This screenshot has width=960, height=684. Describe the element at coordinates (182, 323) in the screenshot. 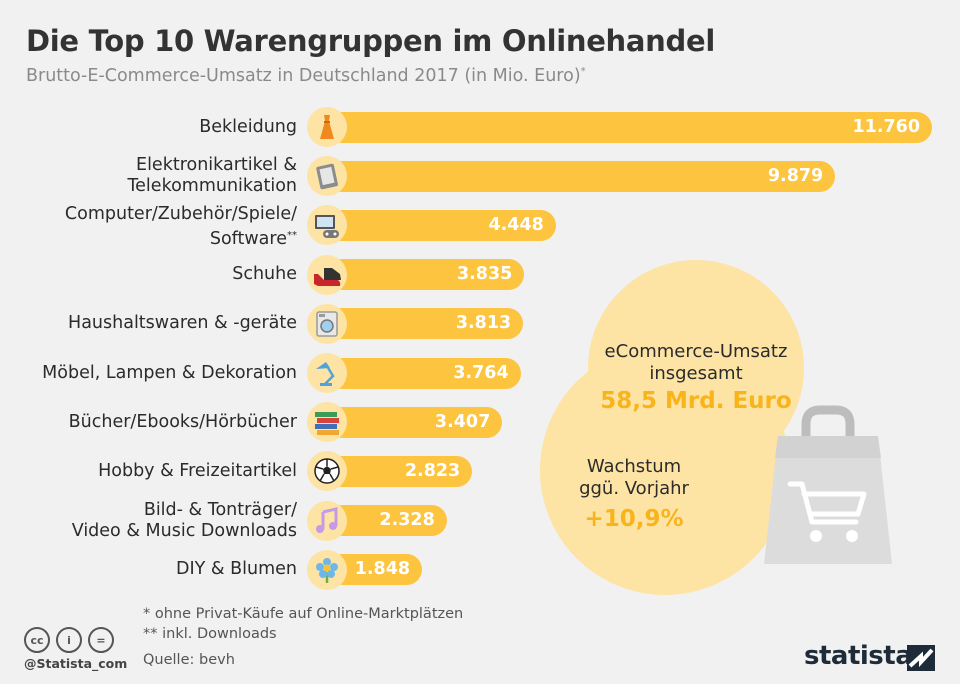

I see `category-label: Haushaltswaren & -geräte` at that location.